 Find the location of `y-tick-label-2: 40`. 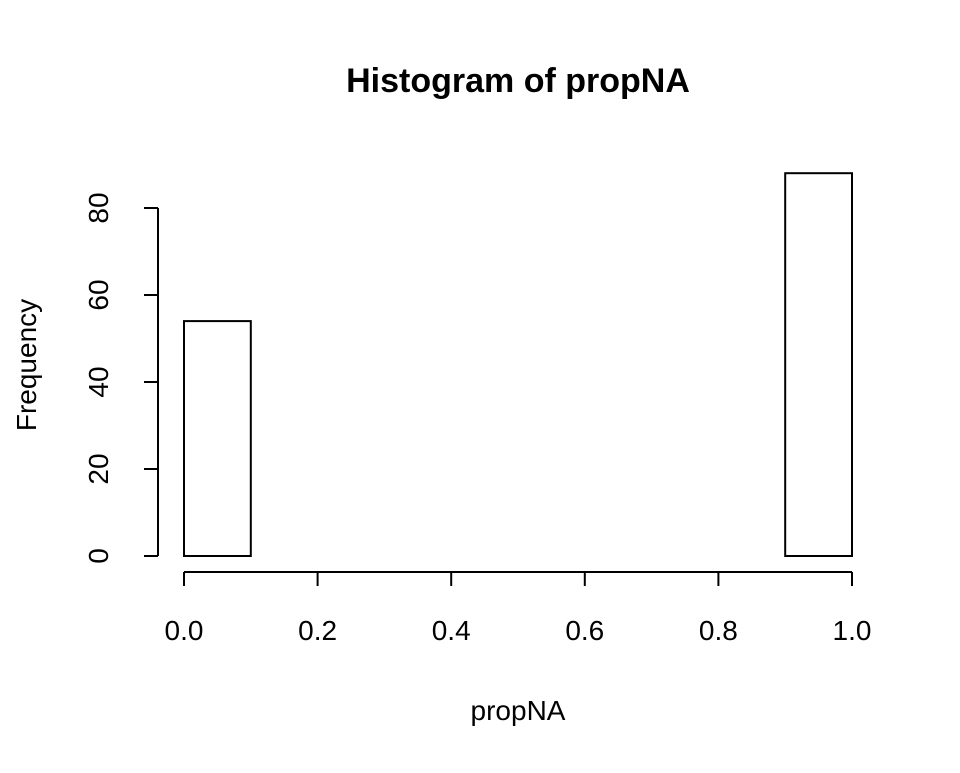

y-tick-label-2: 40 is located at coordinates (98, 381).